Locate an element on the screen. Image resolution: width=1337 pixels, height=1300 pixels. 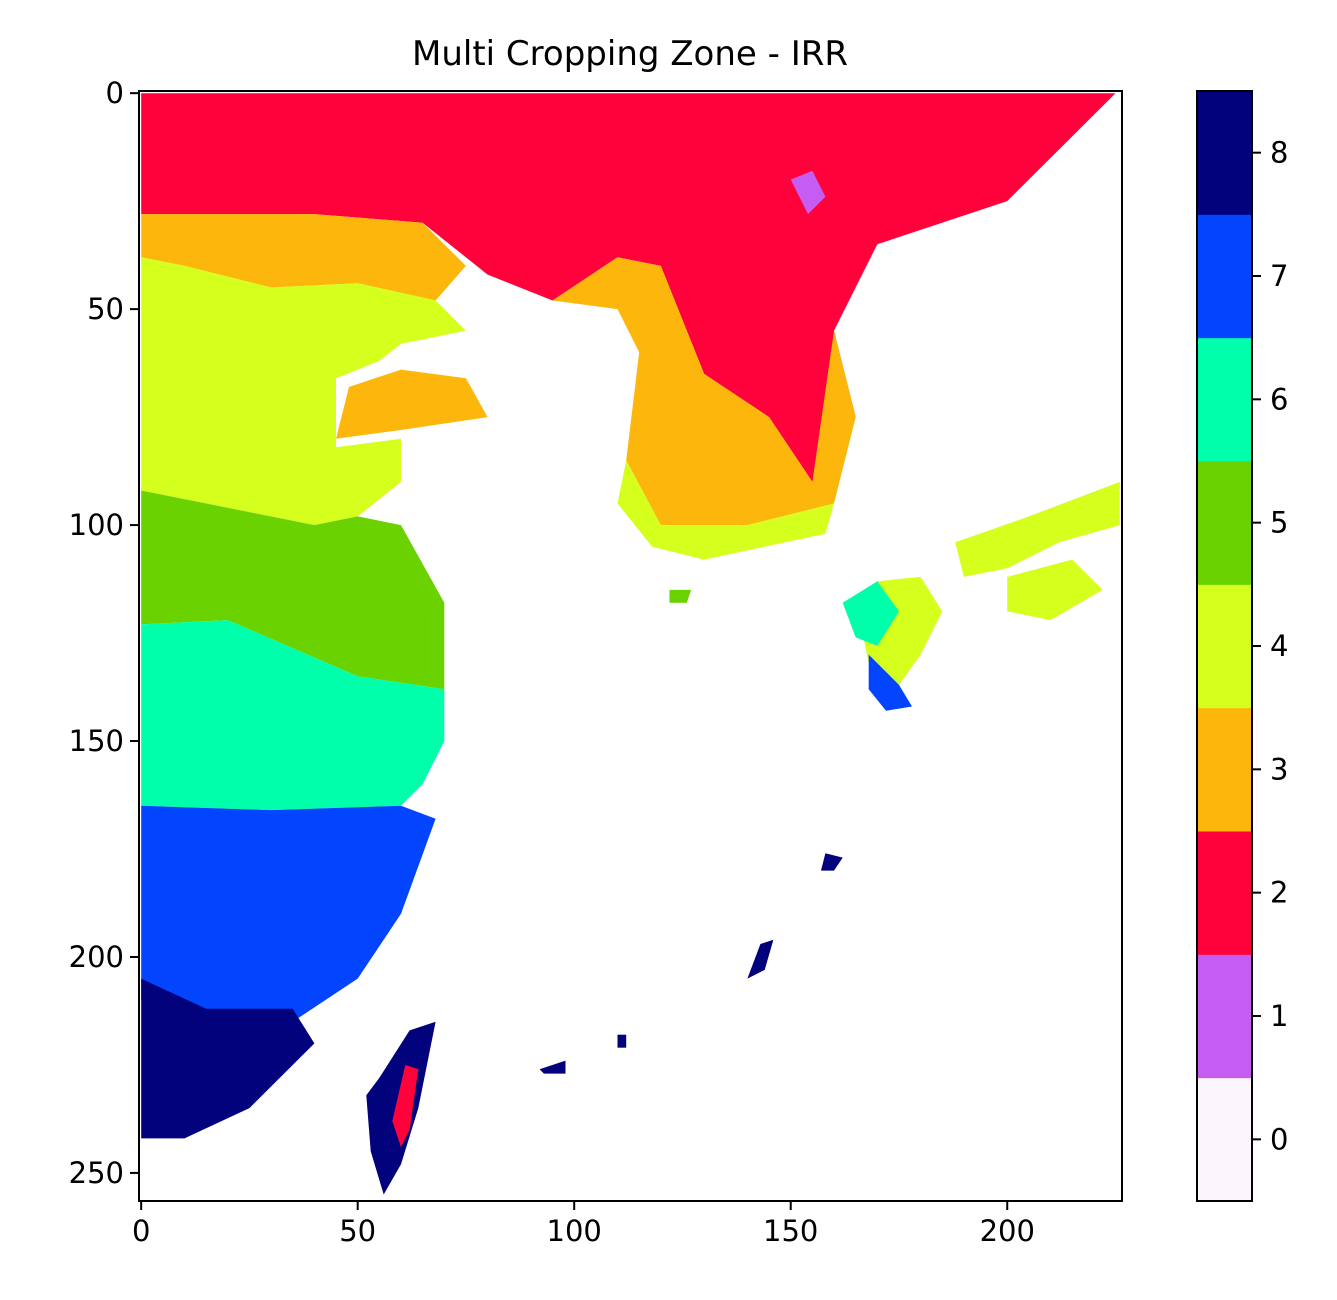
y-tick-label-2: 100 is located at coordinates (96, 525).